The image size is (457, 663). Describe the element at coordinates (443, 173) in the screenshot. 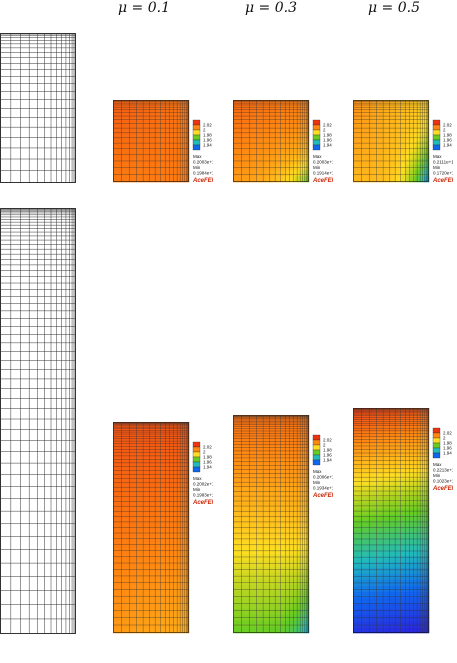

I see `range-value: 0.1720e+1` at that location.